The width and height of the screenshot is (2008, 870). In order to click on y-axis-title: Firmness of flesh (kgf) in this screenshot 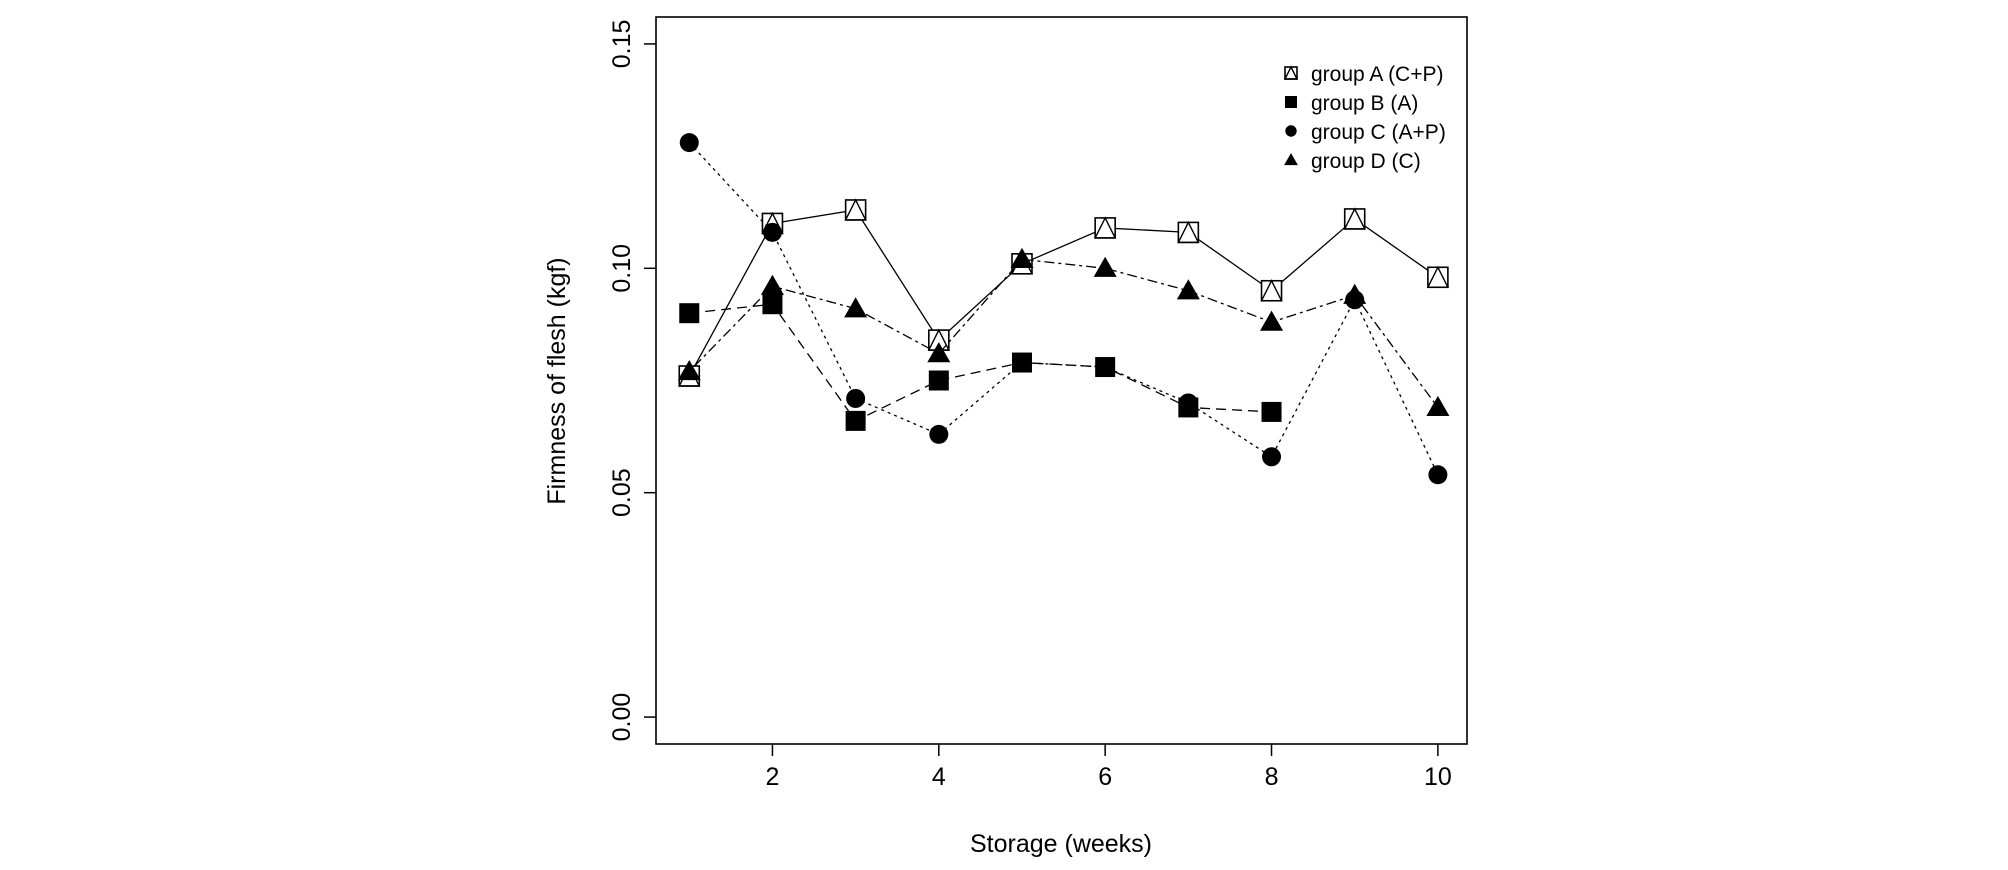, I will do `click(557, 380)`.